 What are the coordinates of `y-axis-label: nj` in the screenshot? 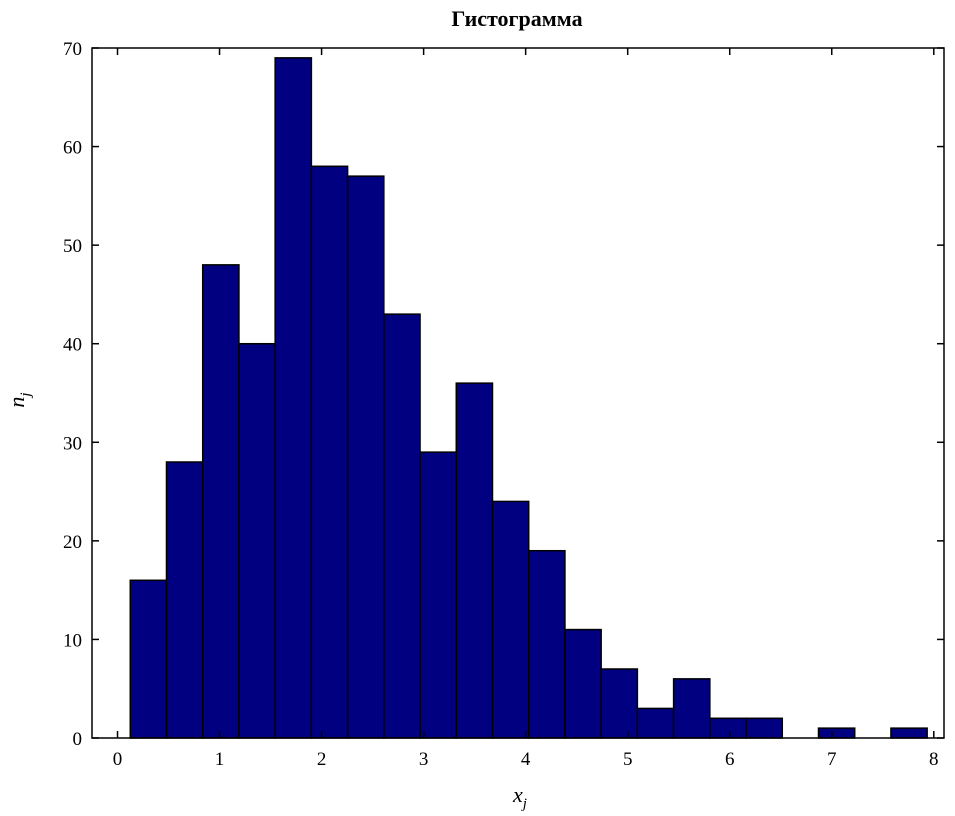 It's located at (19, 399).